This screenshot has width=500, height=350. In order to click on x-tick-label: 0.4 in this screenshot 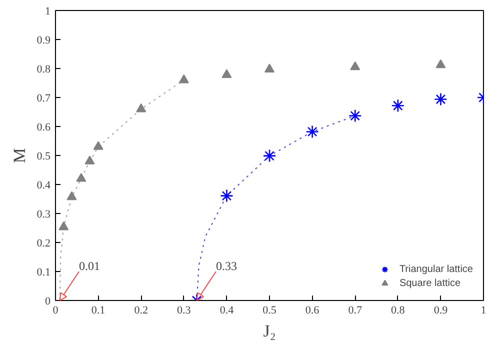, I will do `click(227, 310)`.